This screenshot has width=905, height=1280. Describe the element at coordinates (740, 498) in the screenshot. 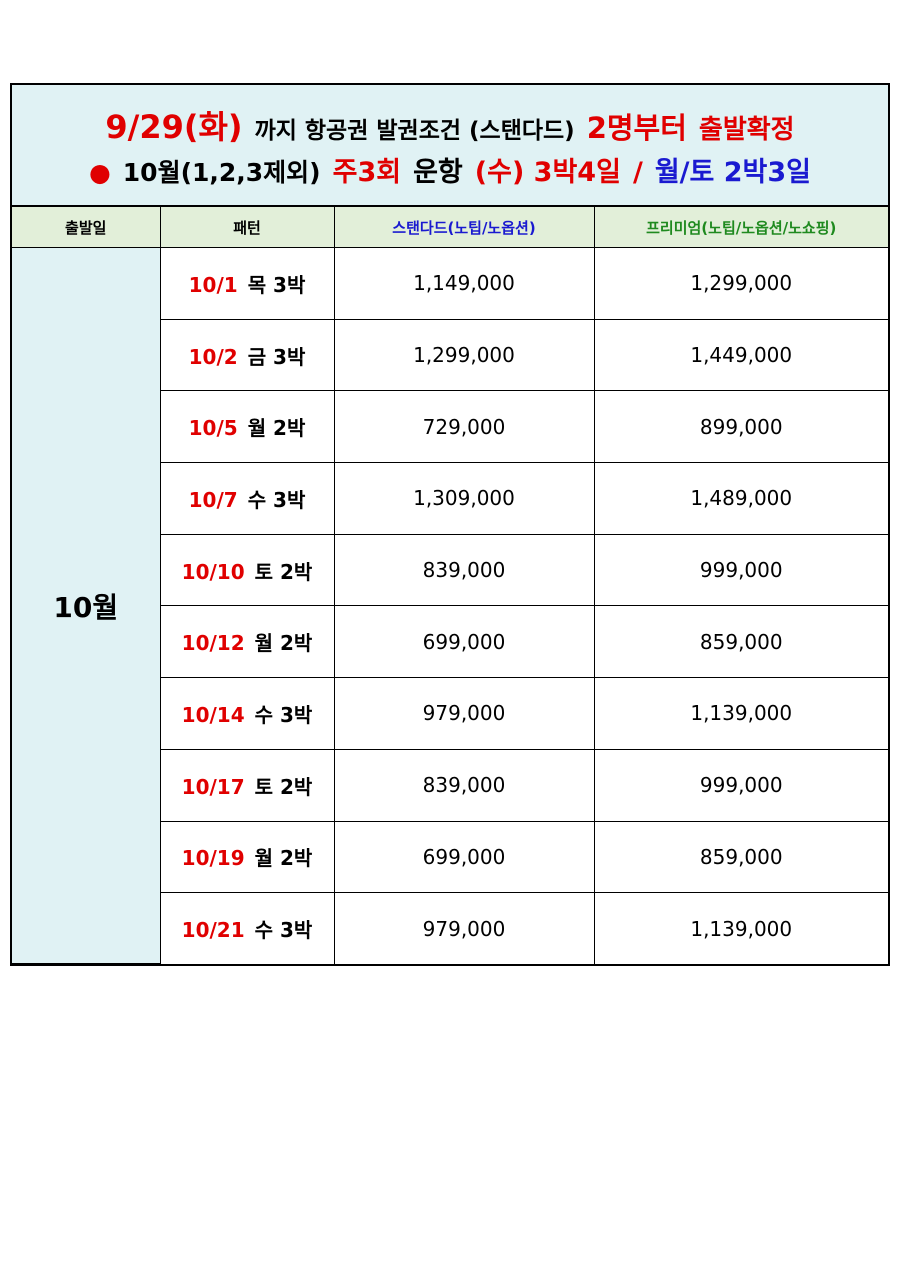

I see `premium-price: 1,489,000` at that location.